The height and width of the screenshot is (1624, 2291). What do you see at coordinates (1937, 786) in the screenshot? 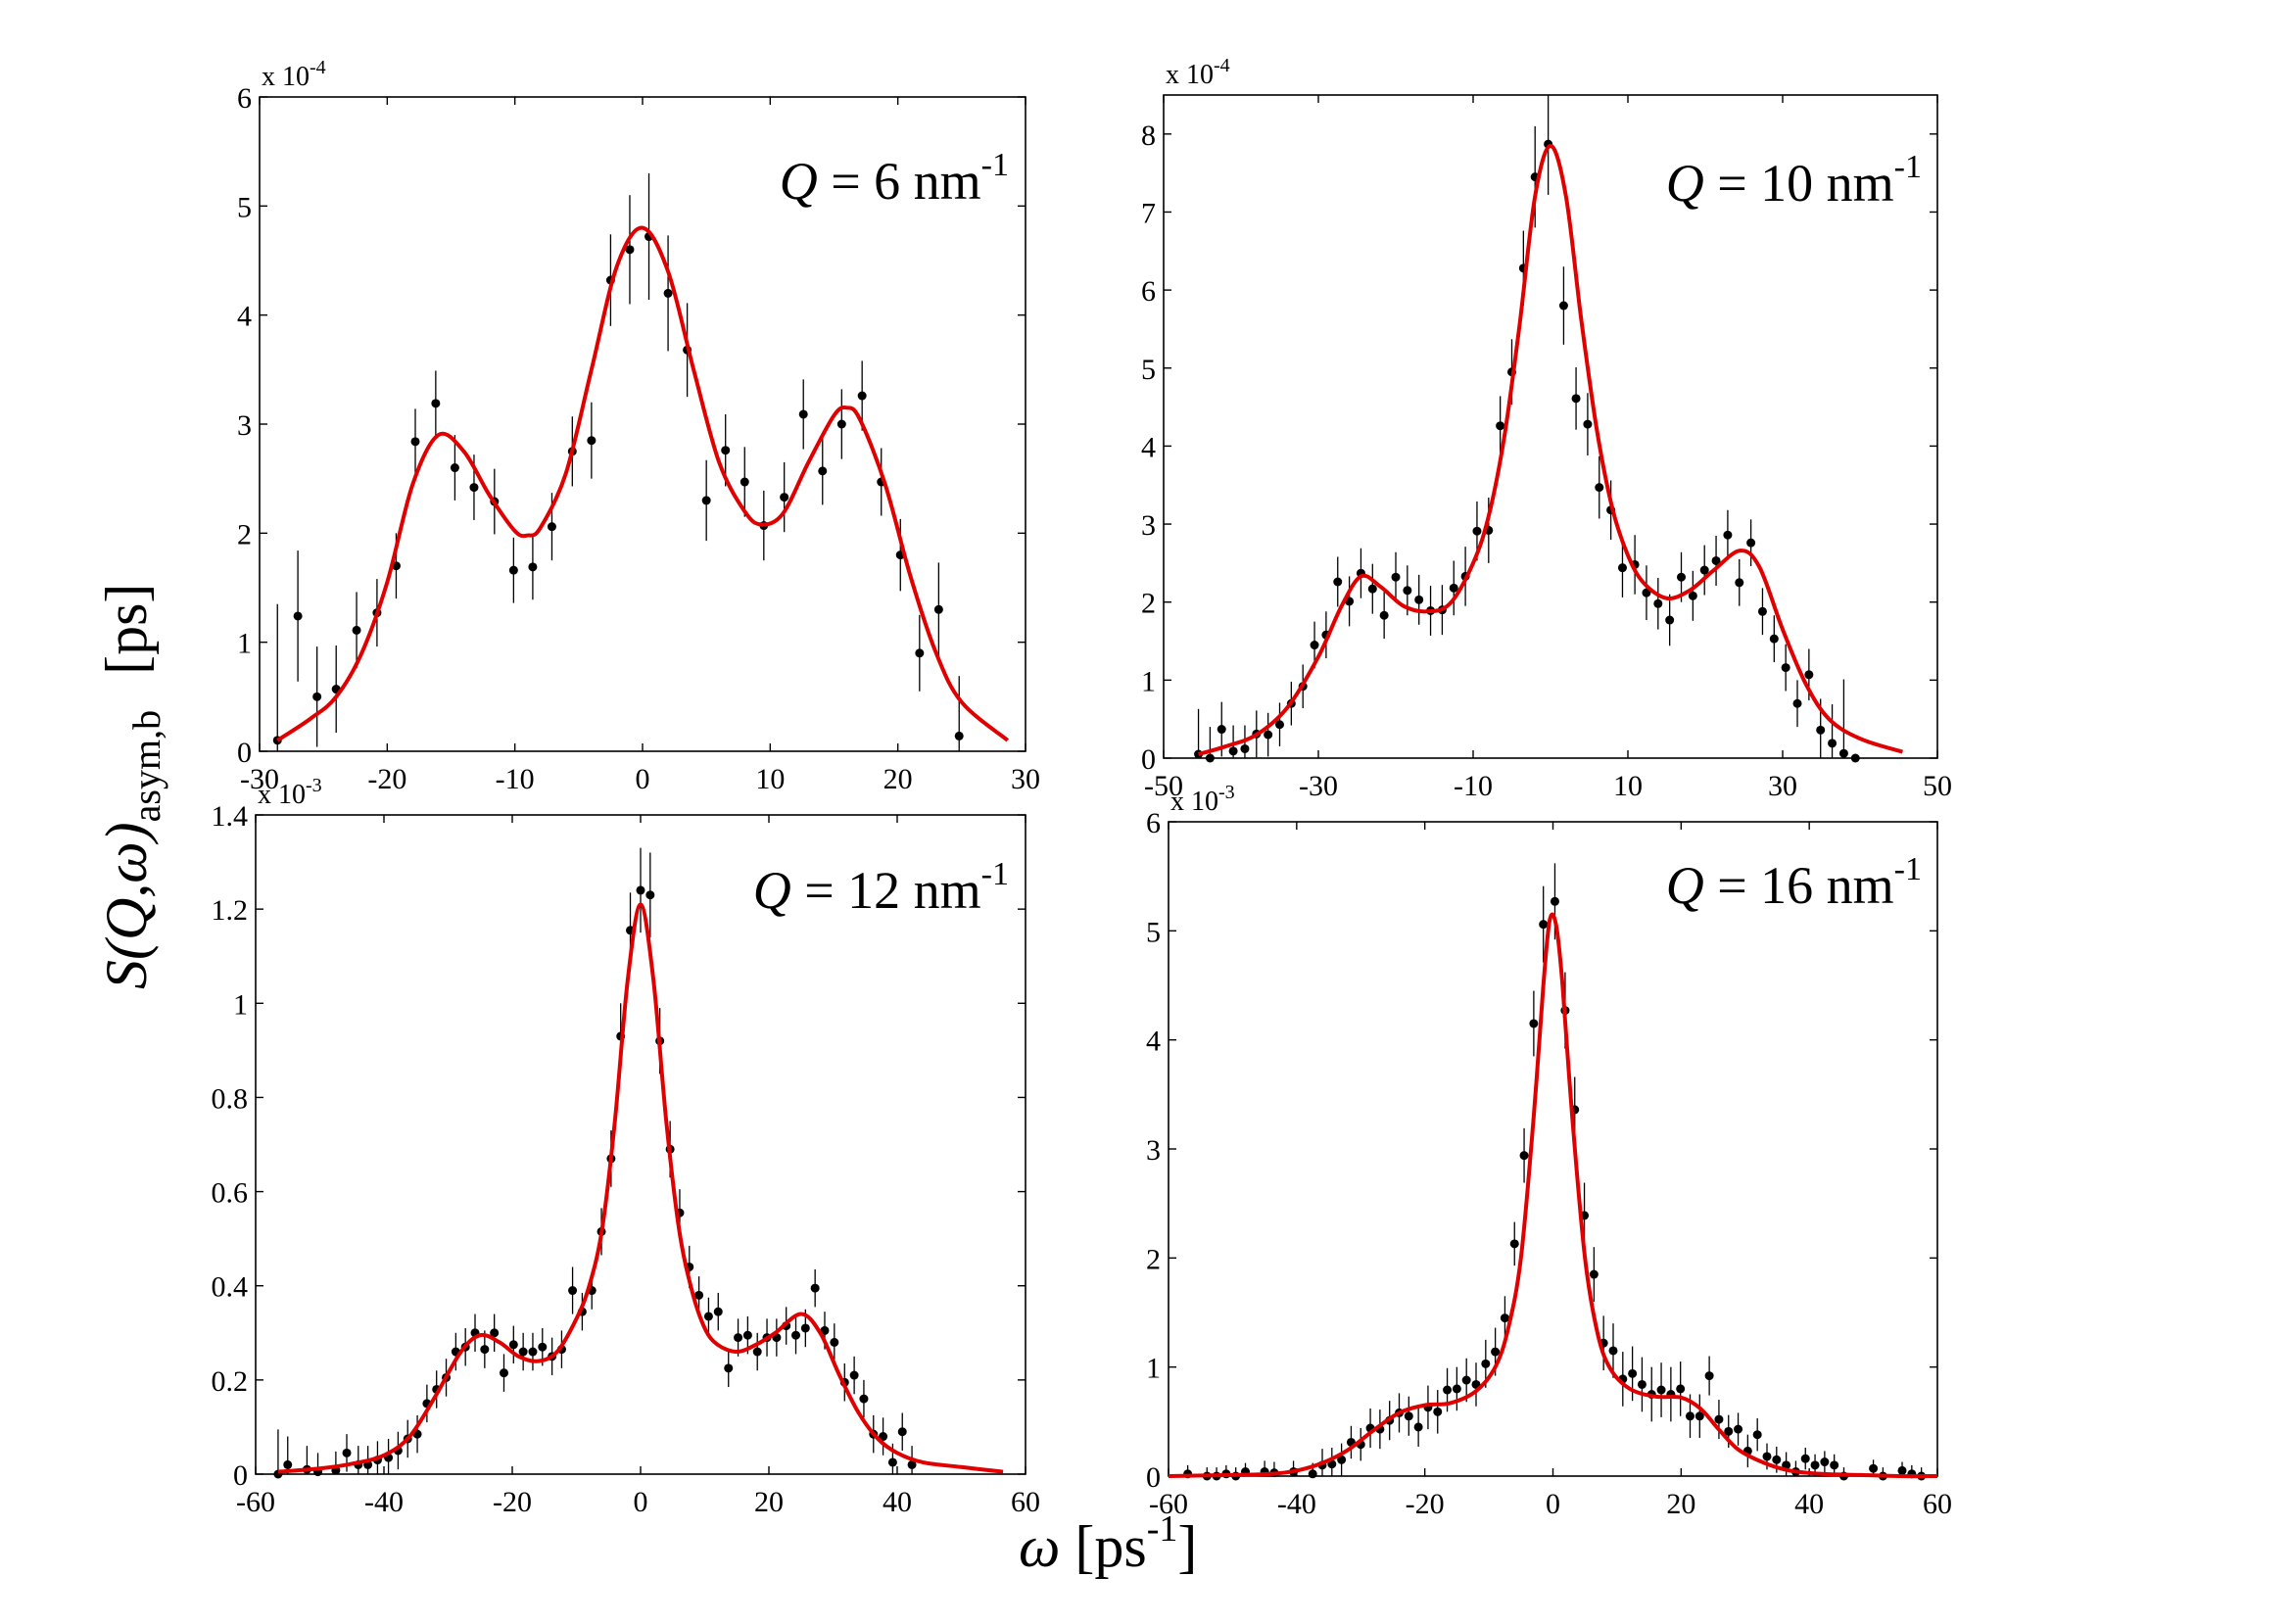
I see `x-tick-label: 50` at bounding box center [1937, 786].